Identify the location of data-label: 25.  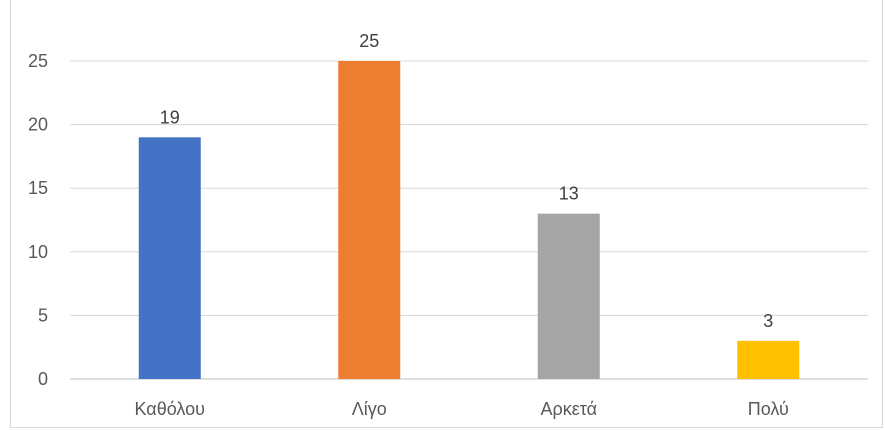
(369, 41).